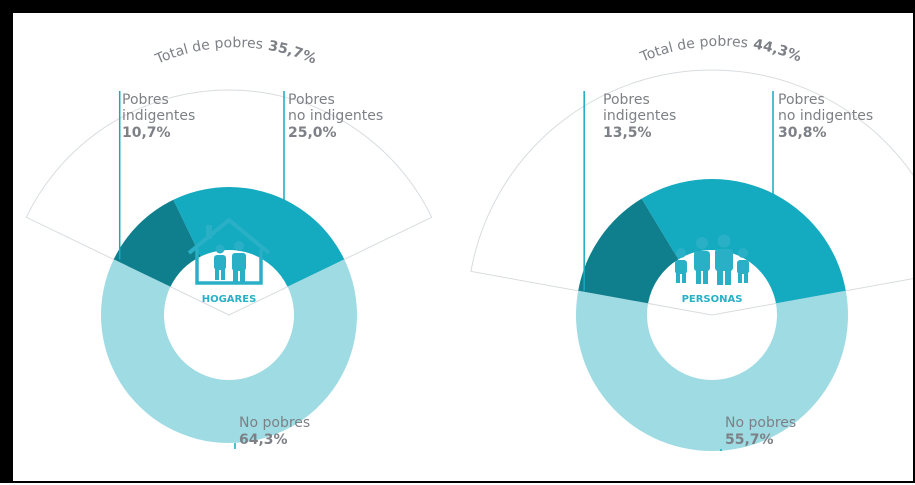 The width and height of the screenshot is (915, 485). What do you see at coordinates (229, 251) in the screenshot?
I see `house-family-icon` at bounding box center [229, 251].